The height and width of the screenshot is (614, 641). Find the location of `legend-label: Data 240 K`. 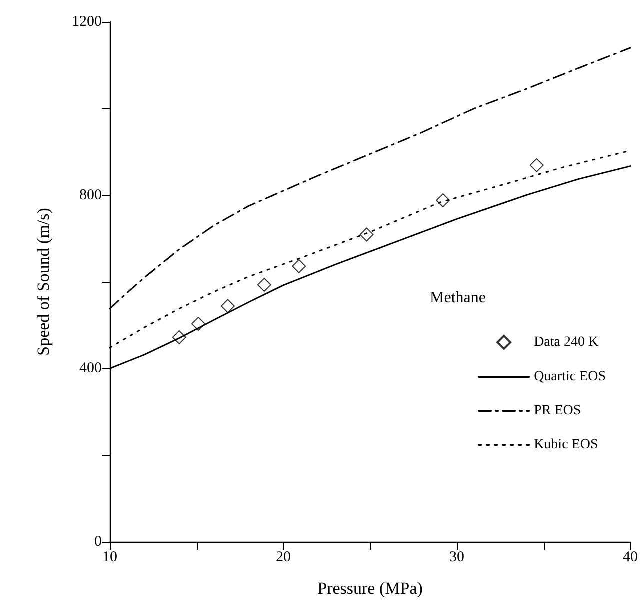

legend-label: Data 240 K is located at coordinates (566, 342).